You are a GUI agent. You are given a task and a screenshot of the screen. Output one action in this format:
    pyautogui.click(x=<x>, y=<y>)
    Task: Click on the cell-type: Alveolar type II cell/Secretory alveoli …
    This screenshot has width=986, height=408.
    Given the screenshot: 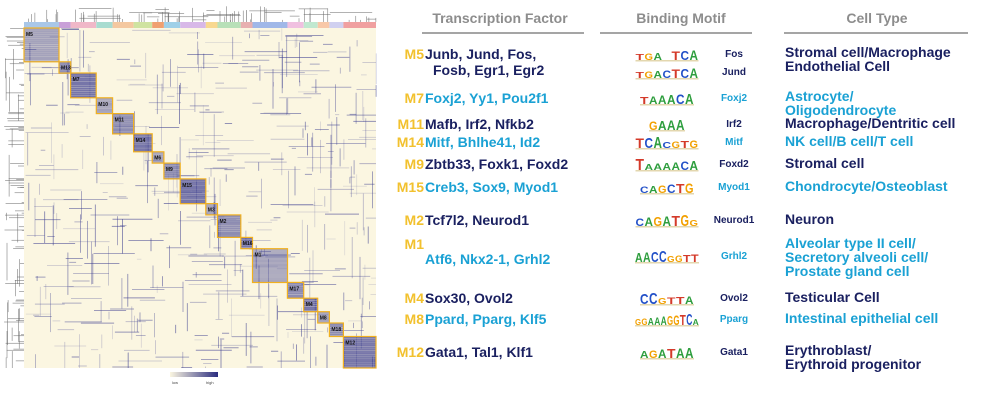 What is the action you would take?
    pyautogui.click(x=885, y=257)
    